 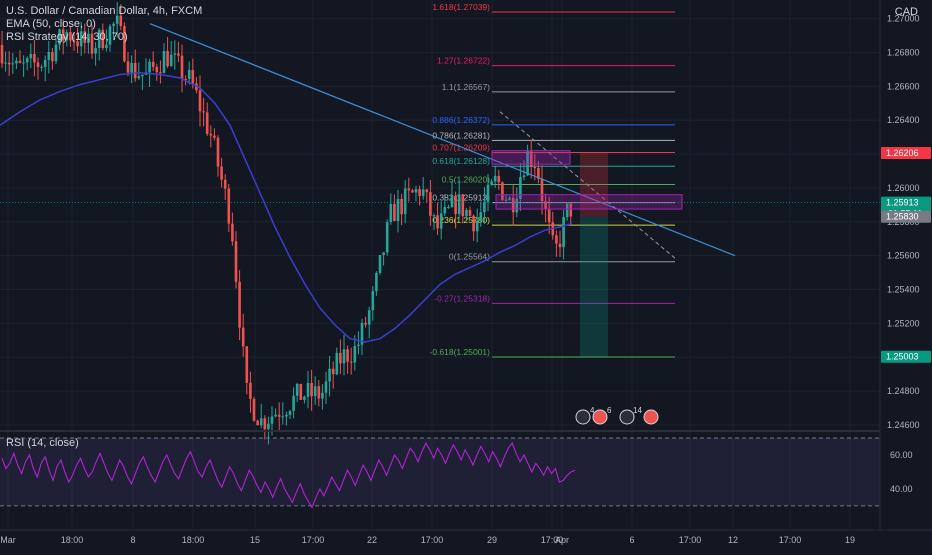 I want to click on price-badge, so click(x=906, y=356).